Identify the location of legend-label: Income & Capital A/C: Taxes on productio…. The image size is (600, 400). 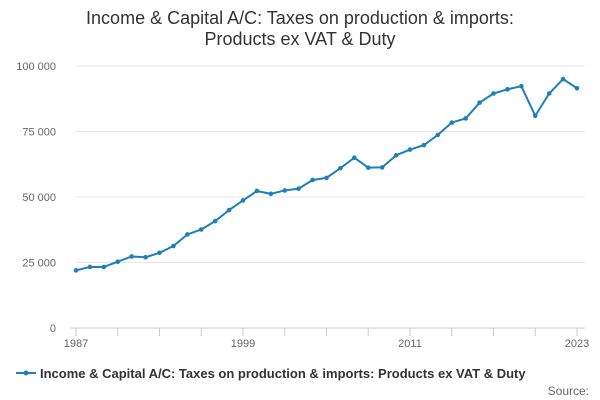
(283, 373).